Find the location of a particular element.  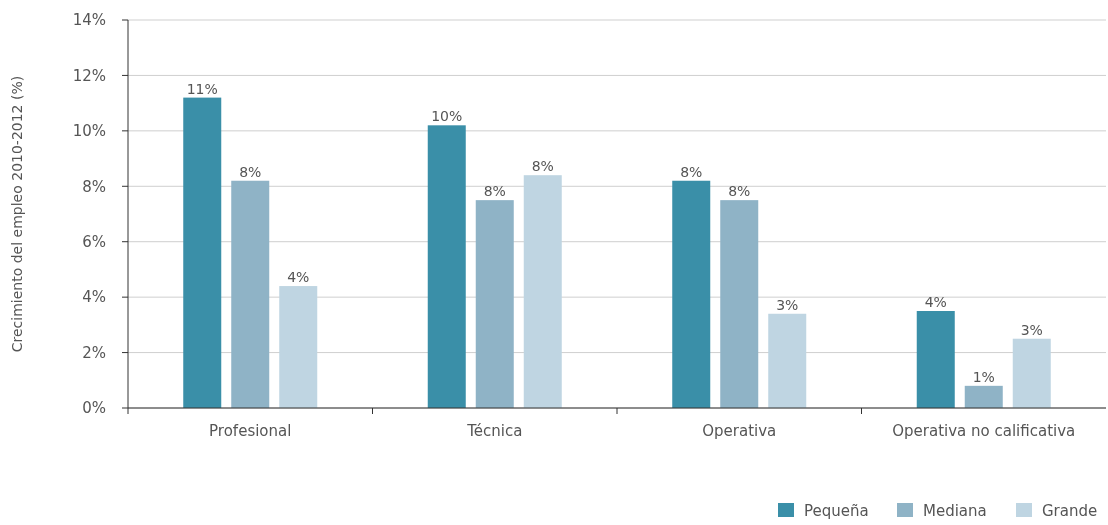

data-label: 10% is located at coordinates (447, 116).